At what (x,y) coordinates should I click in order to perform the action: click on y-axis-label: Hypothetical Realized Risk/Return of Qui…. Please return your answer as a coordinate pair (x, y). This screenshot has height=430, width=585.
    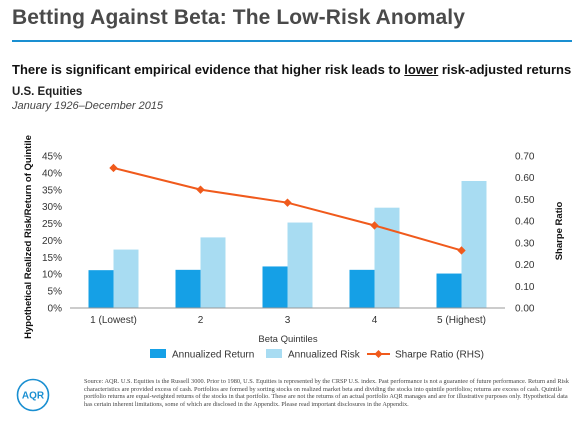
    Looking at the image, I should click on (28, 237).